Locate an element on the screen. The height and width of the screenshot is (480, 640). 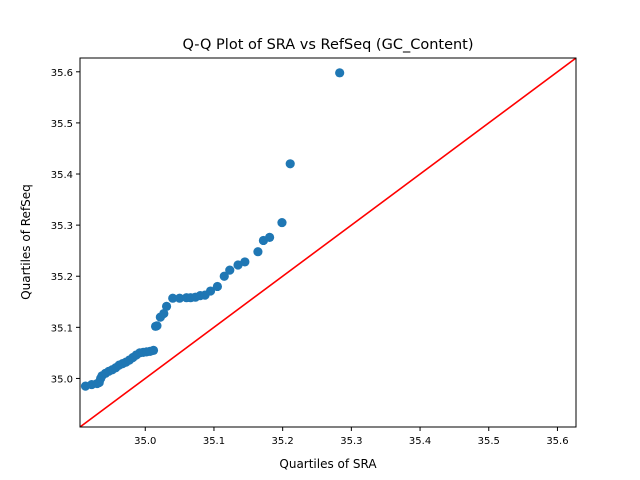
x-tick-label: 35.0 is located at coordinates (145, 441).